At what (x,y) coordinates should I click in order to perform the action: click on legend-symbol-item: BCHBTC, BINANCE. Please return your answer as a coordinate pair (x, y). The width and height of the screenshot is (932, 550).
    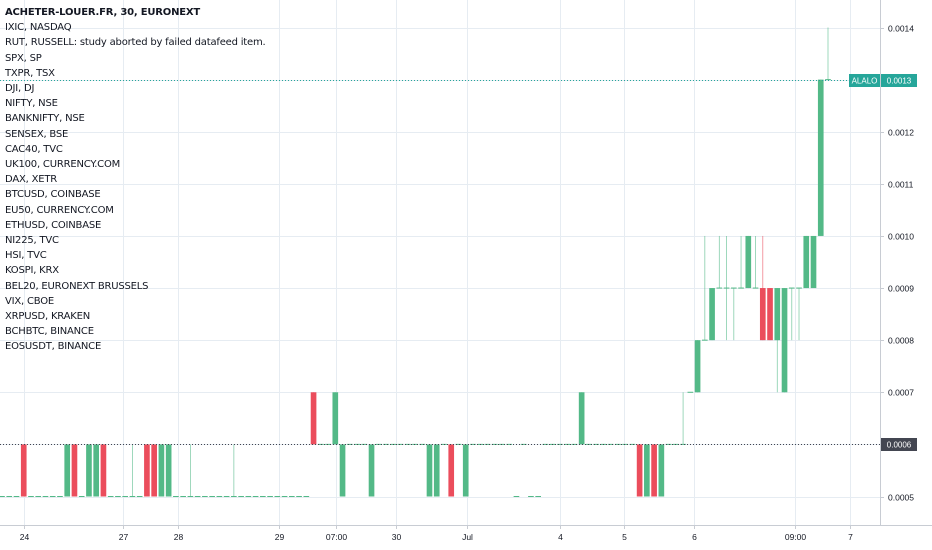
    Looking at the image, I should click on (49, 332).